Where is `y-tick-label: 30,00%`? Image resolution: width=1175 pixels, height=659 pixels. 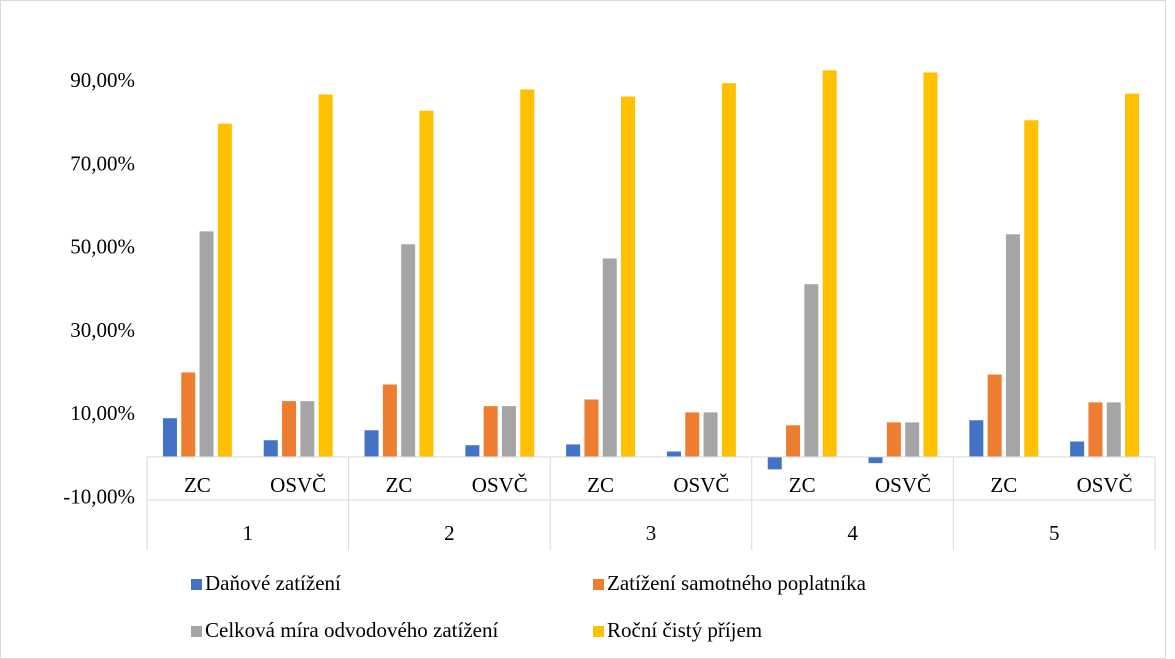 y-tick-label: 30,00% is located at coordinates (102, 330).